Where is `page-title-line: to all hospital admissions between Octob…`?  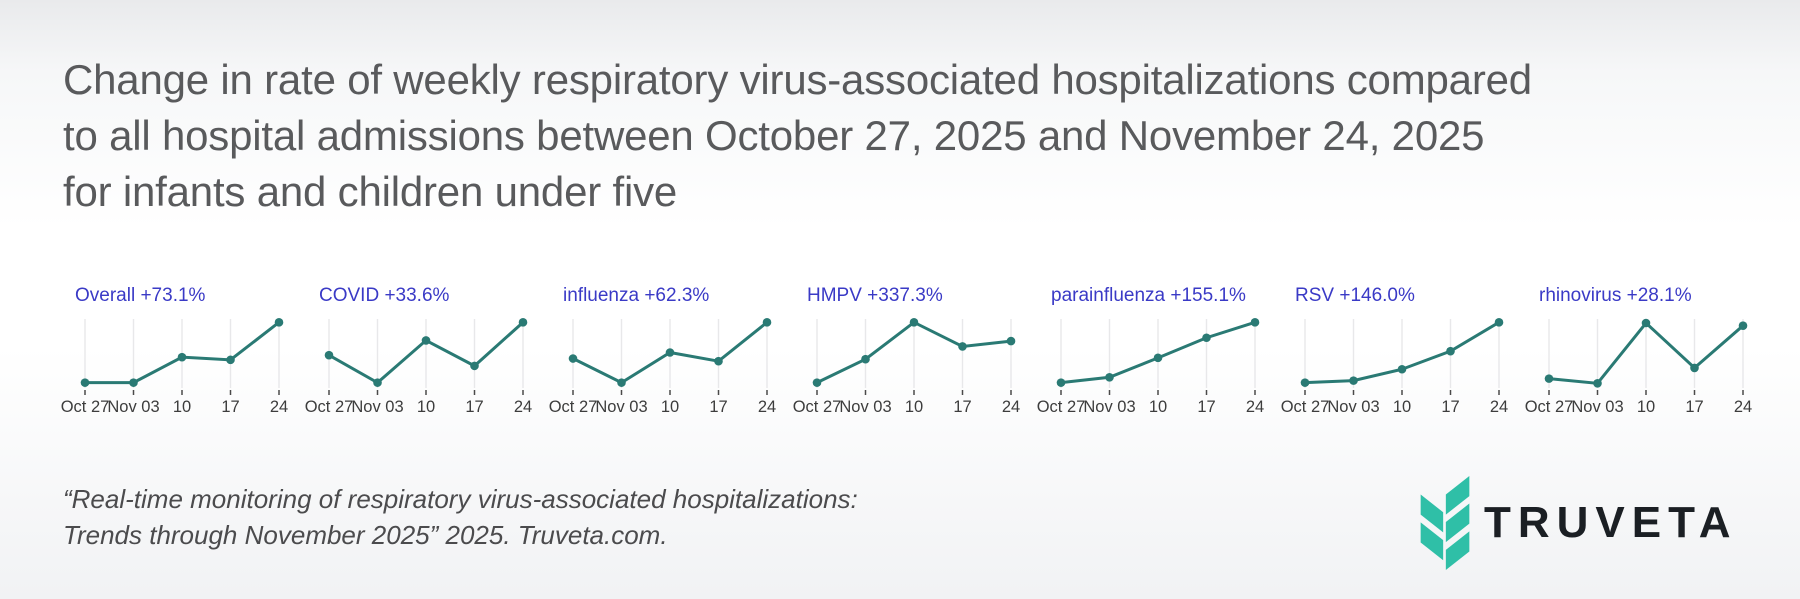 page-title-line: to all hospital admissions between Octob… is located at coordinates (774, 135).